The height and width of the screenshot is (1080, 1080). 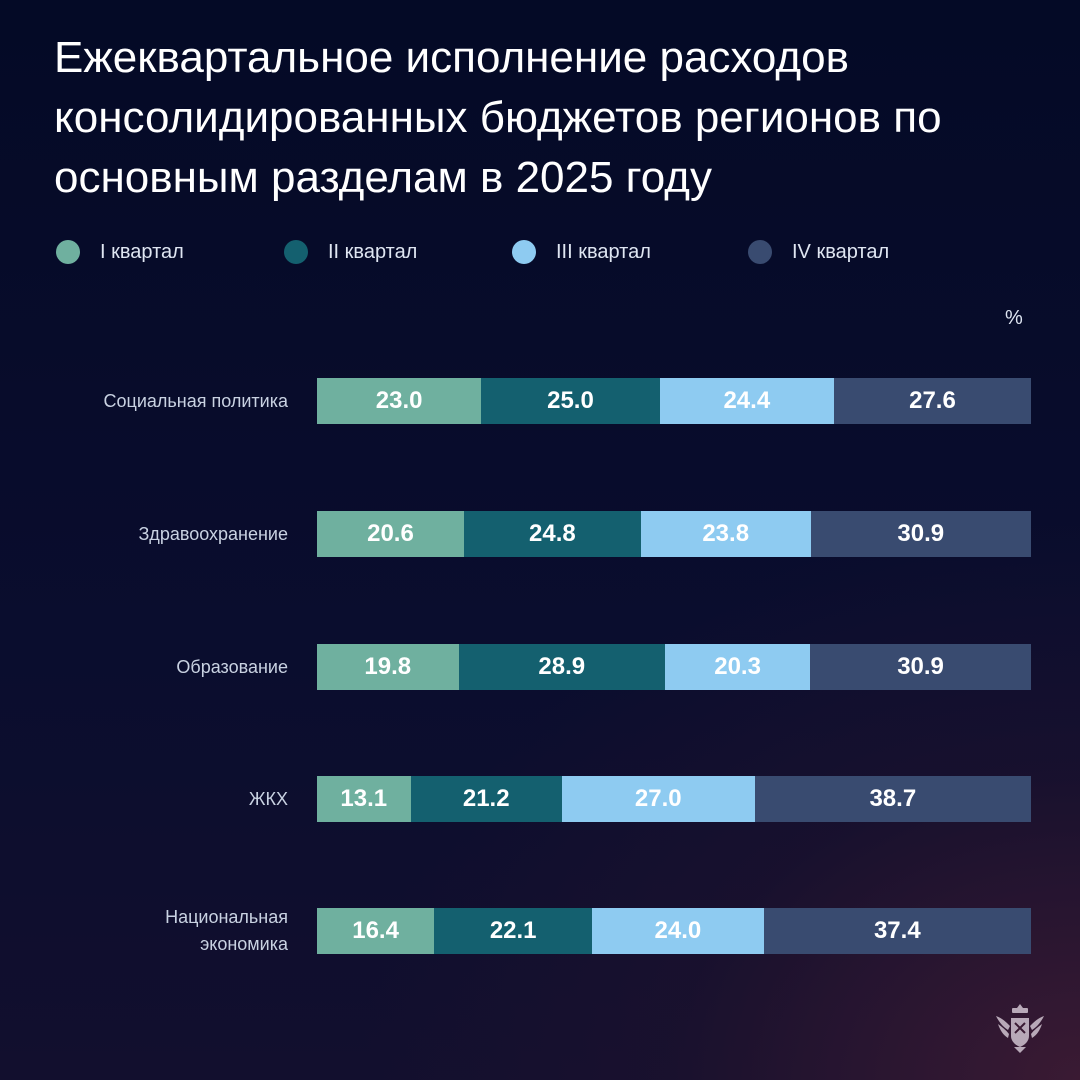 I want to click on bar-segment: 23.8, so click(x=725, y=534).